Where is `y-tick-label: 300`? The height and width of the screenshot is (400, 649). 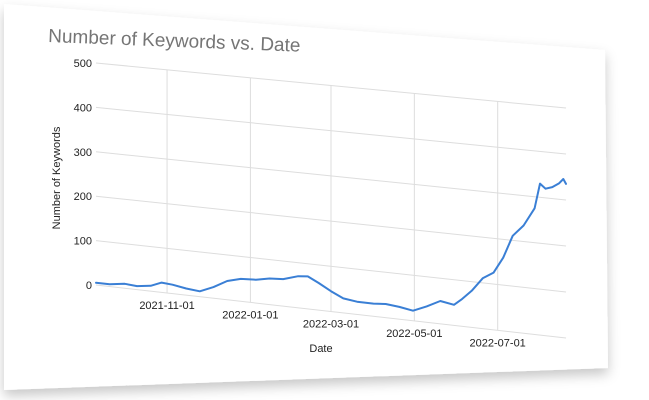
y-tick-label: 300 is located at coordinates (83, 153).